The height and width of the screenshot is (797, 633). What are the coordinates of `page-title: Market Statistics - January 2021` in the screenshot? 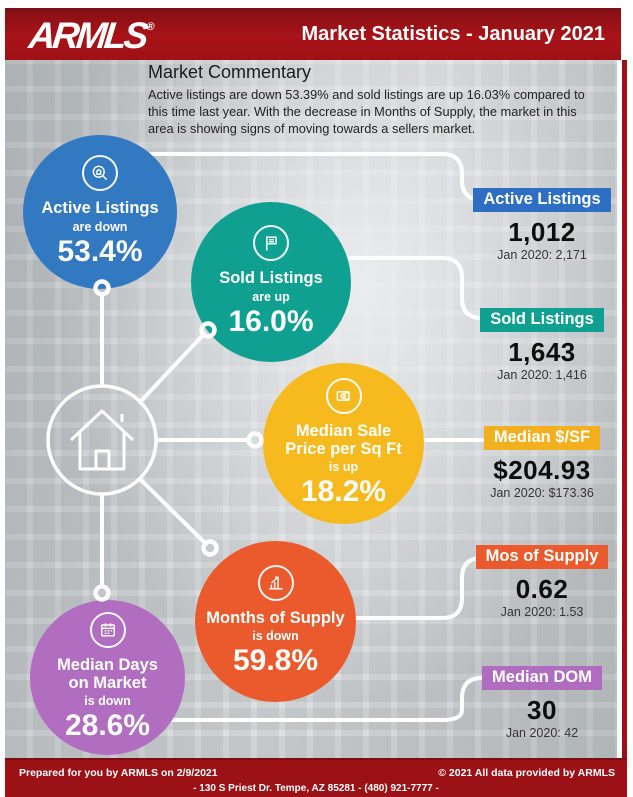 It's located at (453, 34).